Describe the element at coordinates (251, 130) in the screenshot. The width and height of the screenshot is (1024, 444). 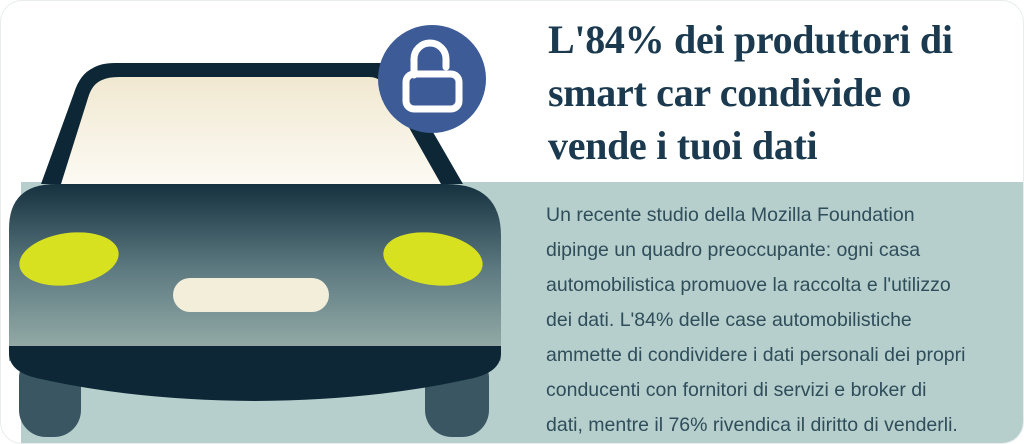
I see `windshield-glass` at that location.